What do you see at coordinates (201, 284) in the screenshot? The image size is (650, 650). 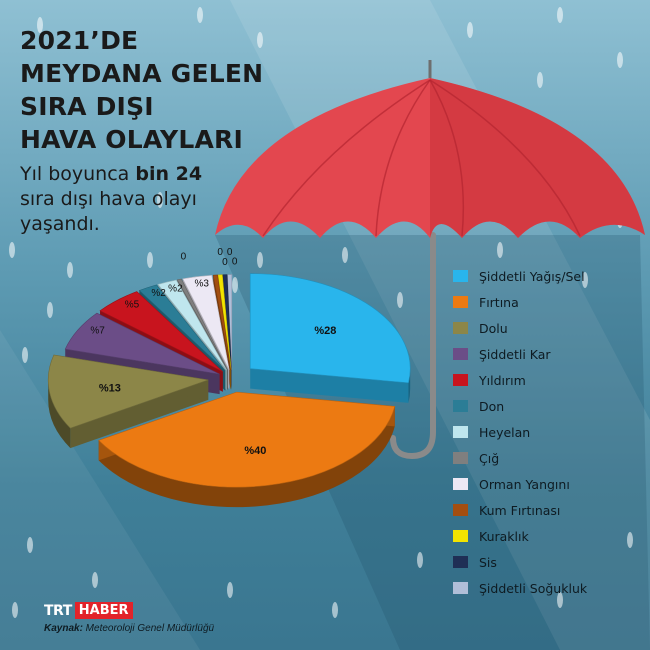 I see `slice-value-label: %3` at bounding box center [201, 284].